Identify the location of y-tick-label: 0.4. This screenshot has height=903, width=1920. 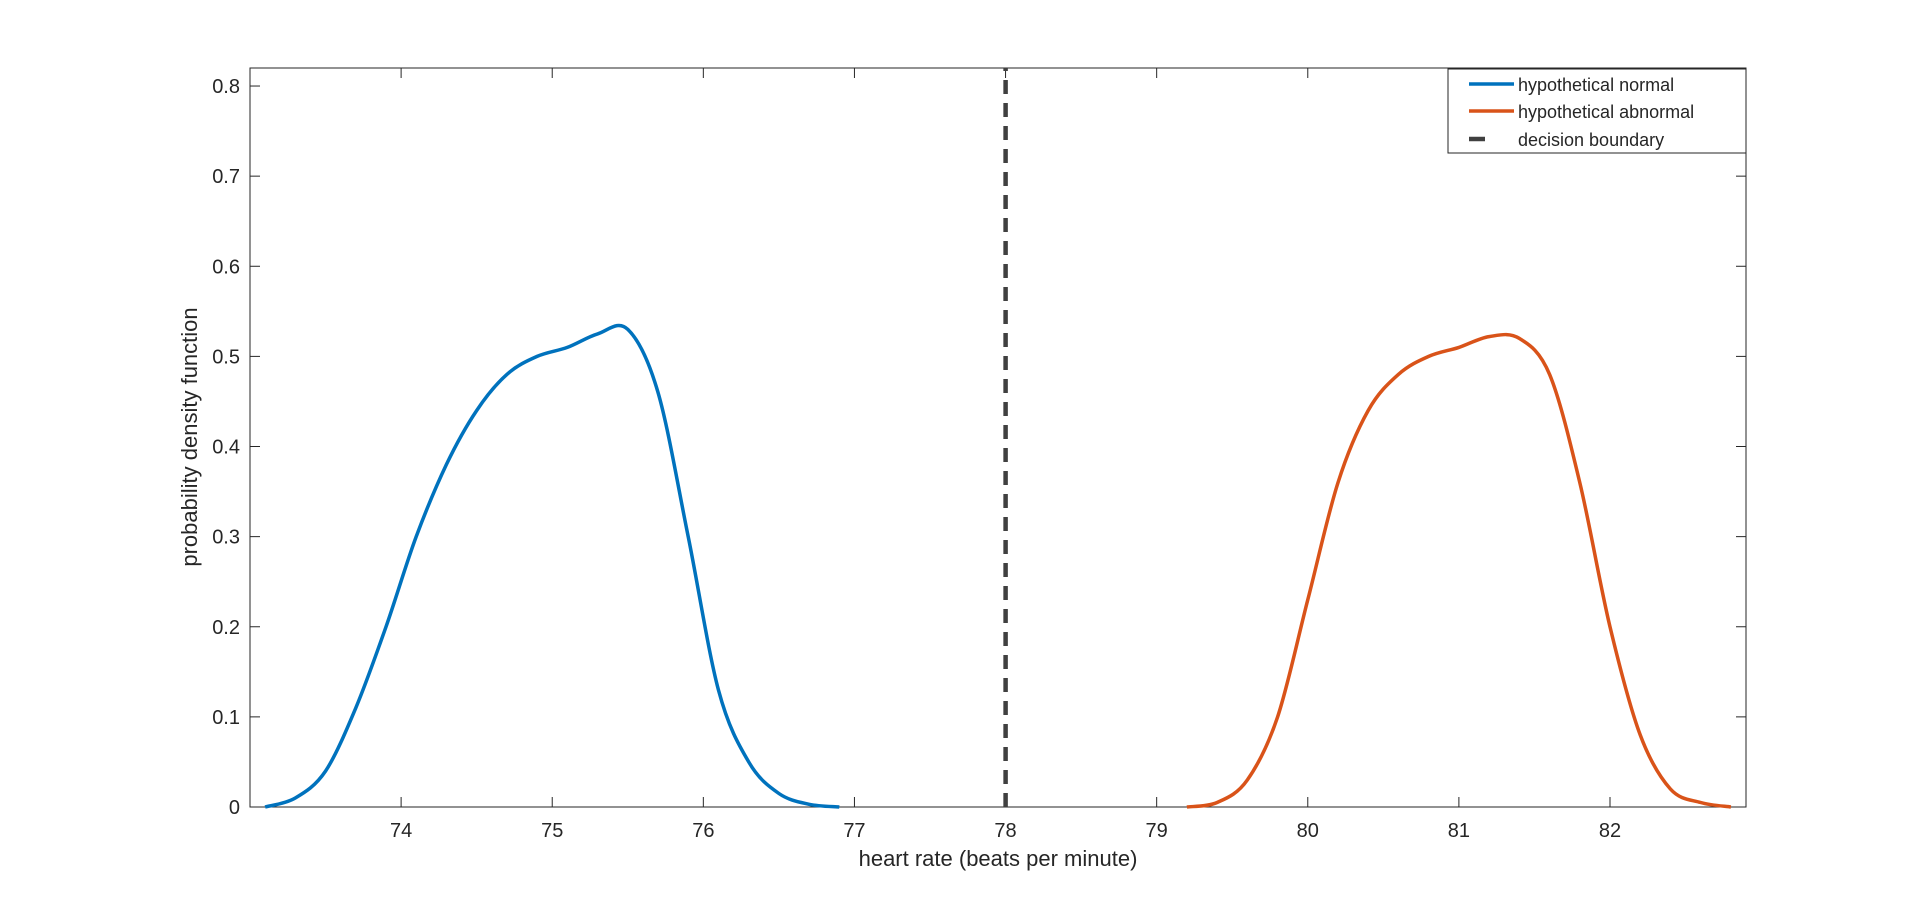
(226, 448).